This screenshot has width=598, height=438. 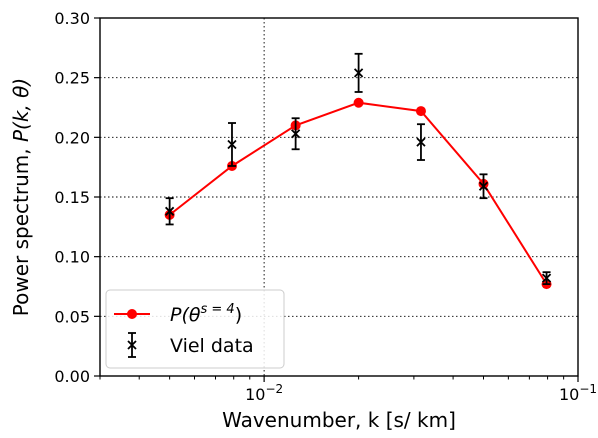 What do you see at coordinates (348, 390) in the screenshot?
I see `x-axis-ticks: 10⁻² 10⁻¹` at bounding box center [348, 390].